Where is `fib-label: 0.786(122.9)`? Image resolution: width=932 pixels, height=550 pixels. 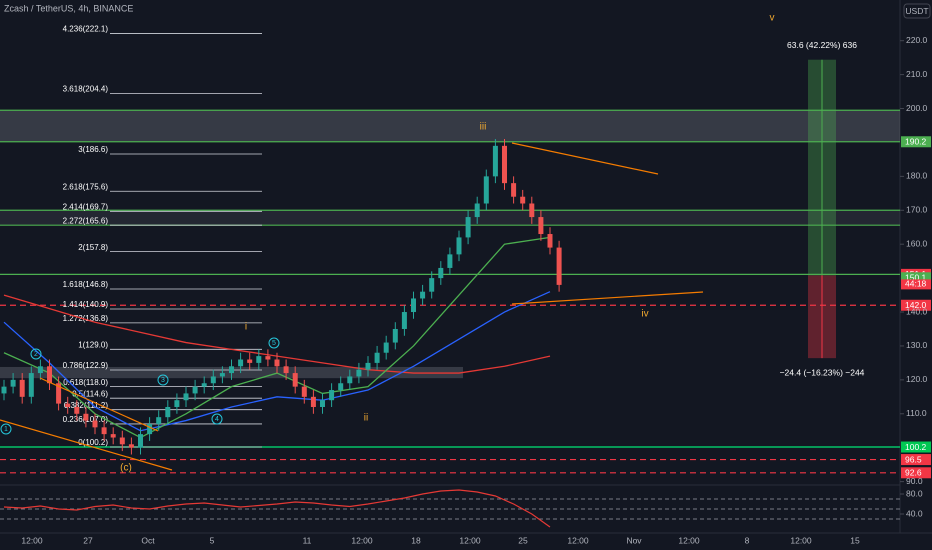
fib-label: 0.786(122.9) is located at coordinates (86, 365).